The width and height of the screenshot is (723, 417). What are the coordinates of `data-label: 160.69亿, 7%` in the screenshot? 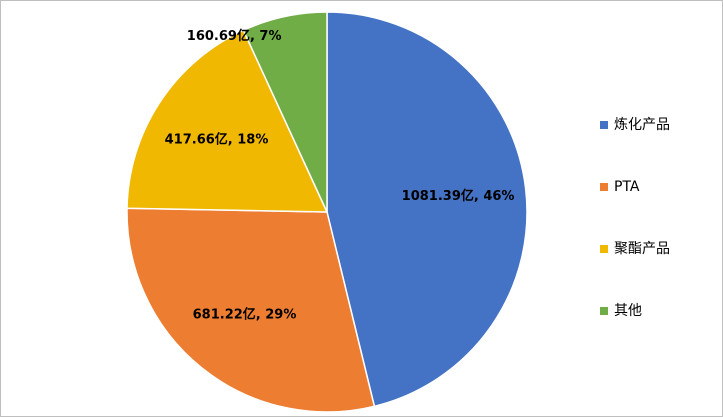 It's located at (234, 36).